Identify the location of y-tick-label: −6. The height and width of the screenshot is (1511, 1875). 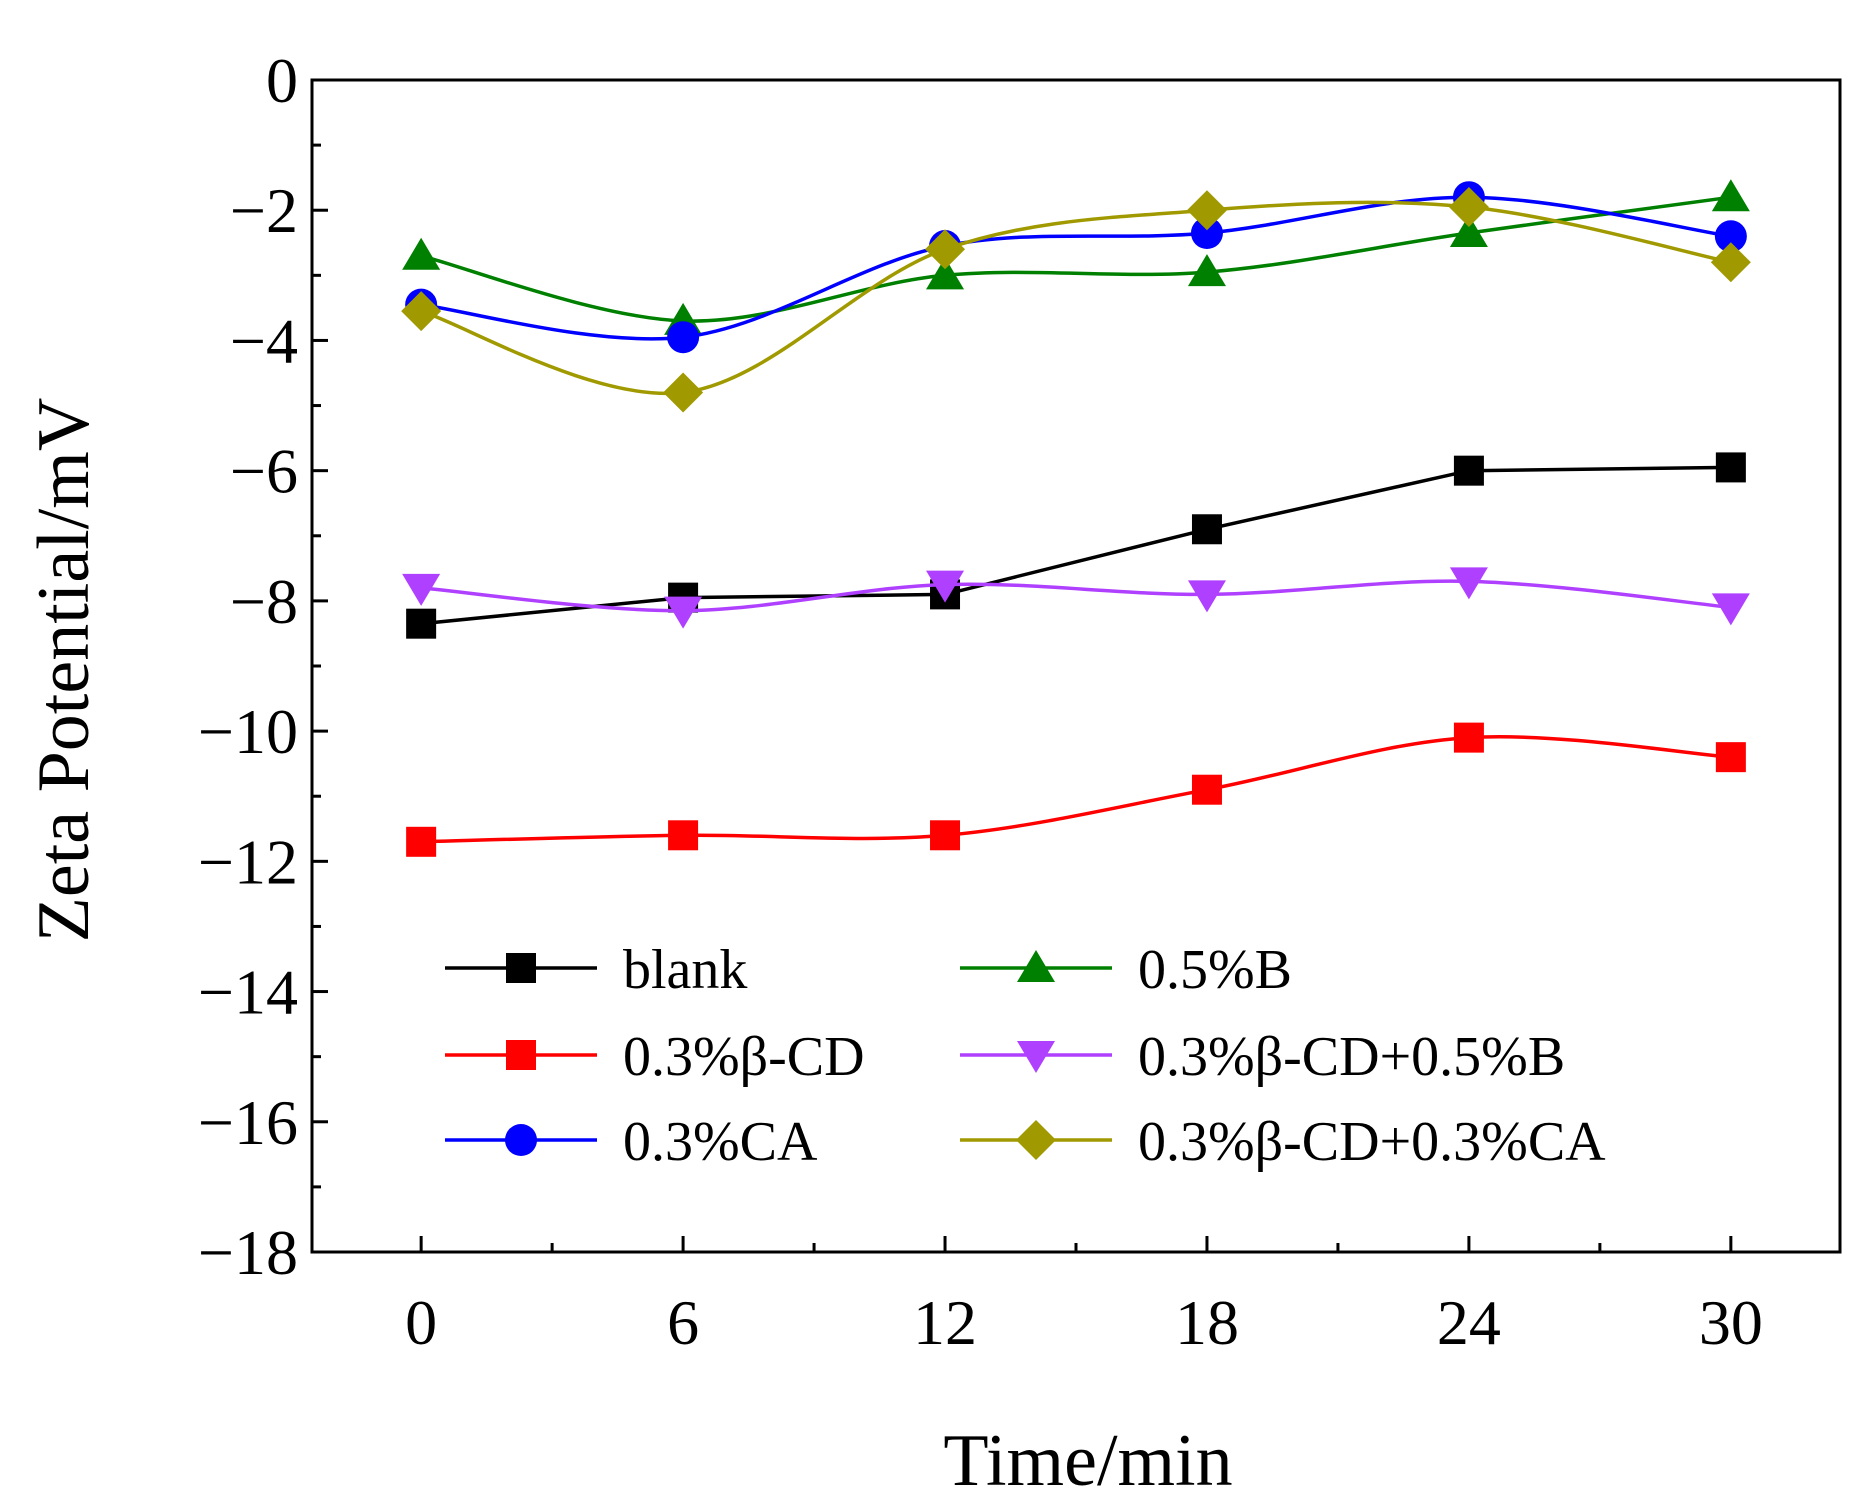
(264, 471).